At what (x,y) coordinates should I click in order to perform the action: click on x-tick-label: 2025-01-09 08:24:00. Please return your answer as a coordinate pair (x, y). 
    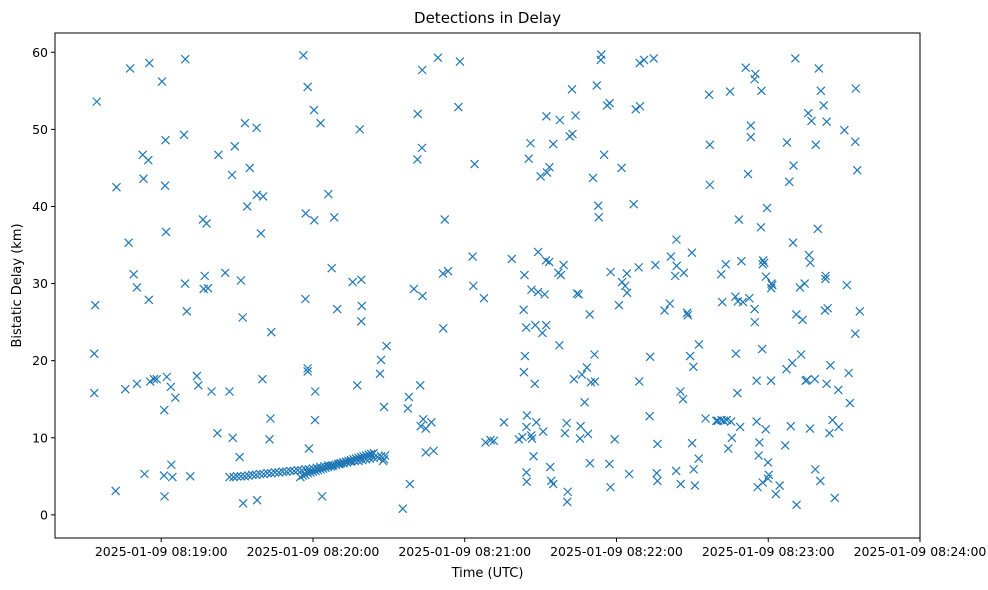
    Looking at the image, I should click on (920, 551).